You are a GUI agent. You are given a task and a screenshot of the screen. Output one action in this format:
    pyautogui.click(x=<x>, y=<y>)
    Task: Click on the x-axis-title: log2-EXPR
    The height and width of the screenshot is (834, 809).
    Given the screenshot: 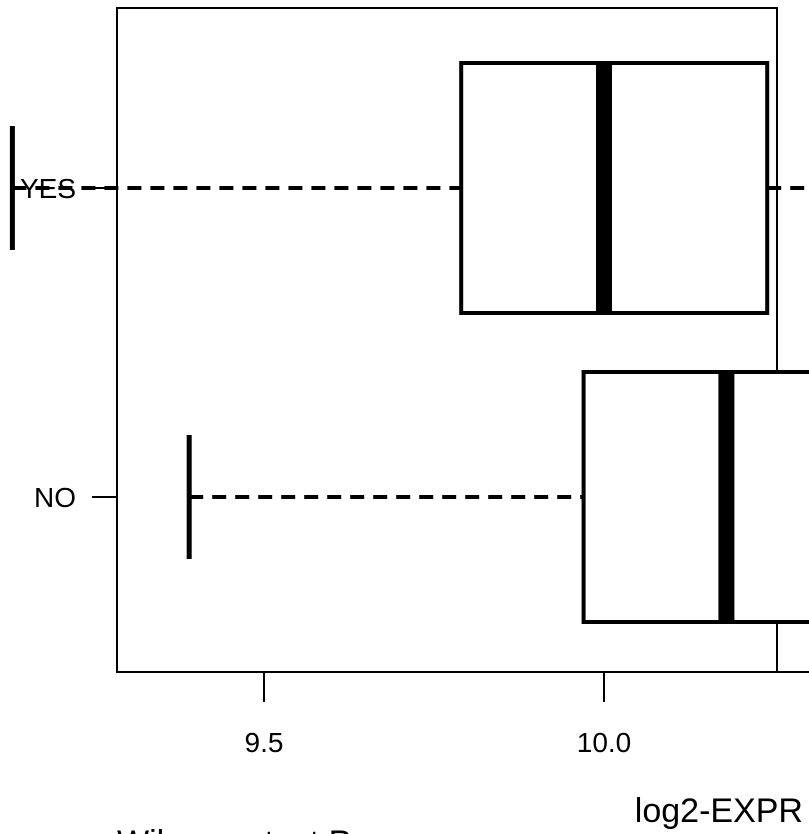 What is the action you would take?
    pyautogui.click(x=719, y=811)
    